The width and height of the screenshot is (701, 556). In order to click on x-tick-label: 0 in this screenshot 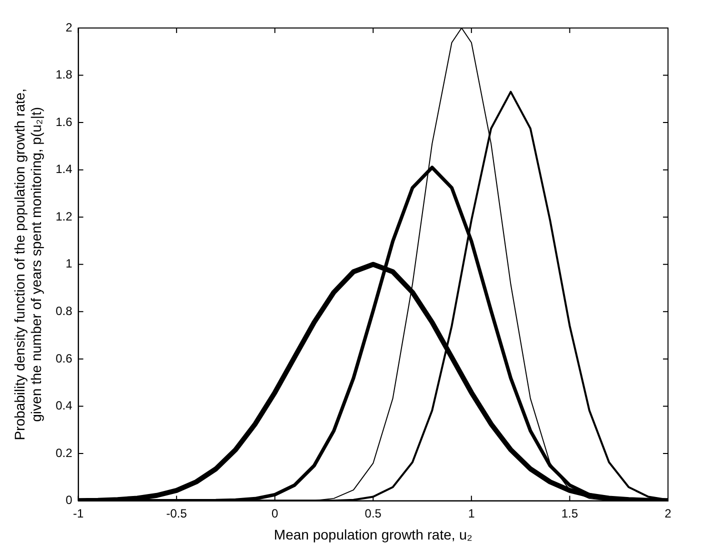, I will do `click(275, 513)`.